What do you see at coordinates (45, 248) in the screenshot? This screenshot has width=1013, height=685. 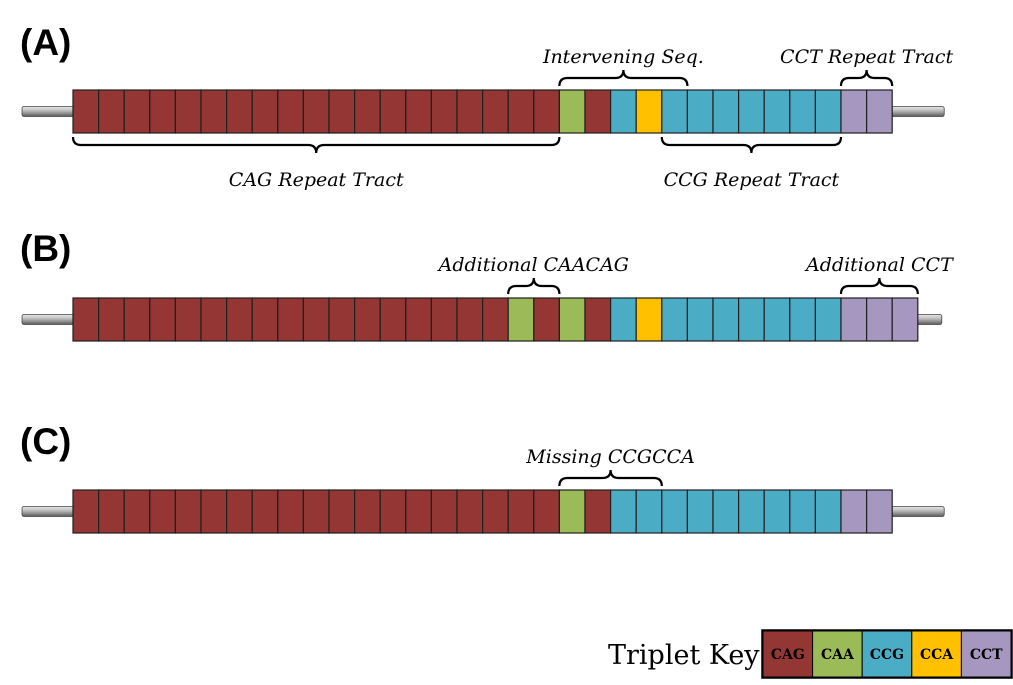 I see `panel-label-b: (B)` at bounding box center [45, 248].